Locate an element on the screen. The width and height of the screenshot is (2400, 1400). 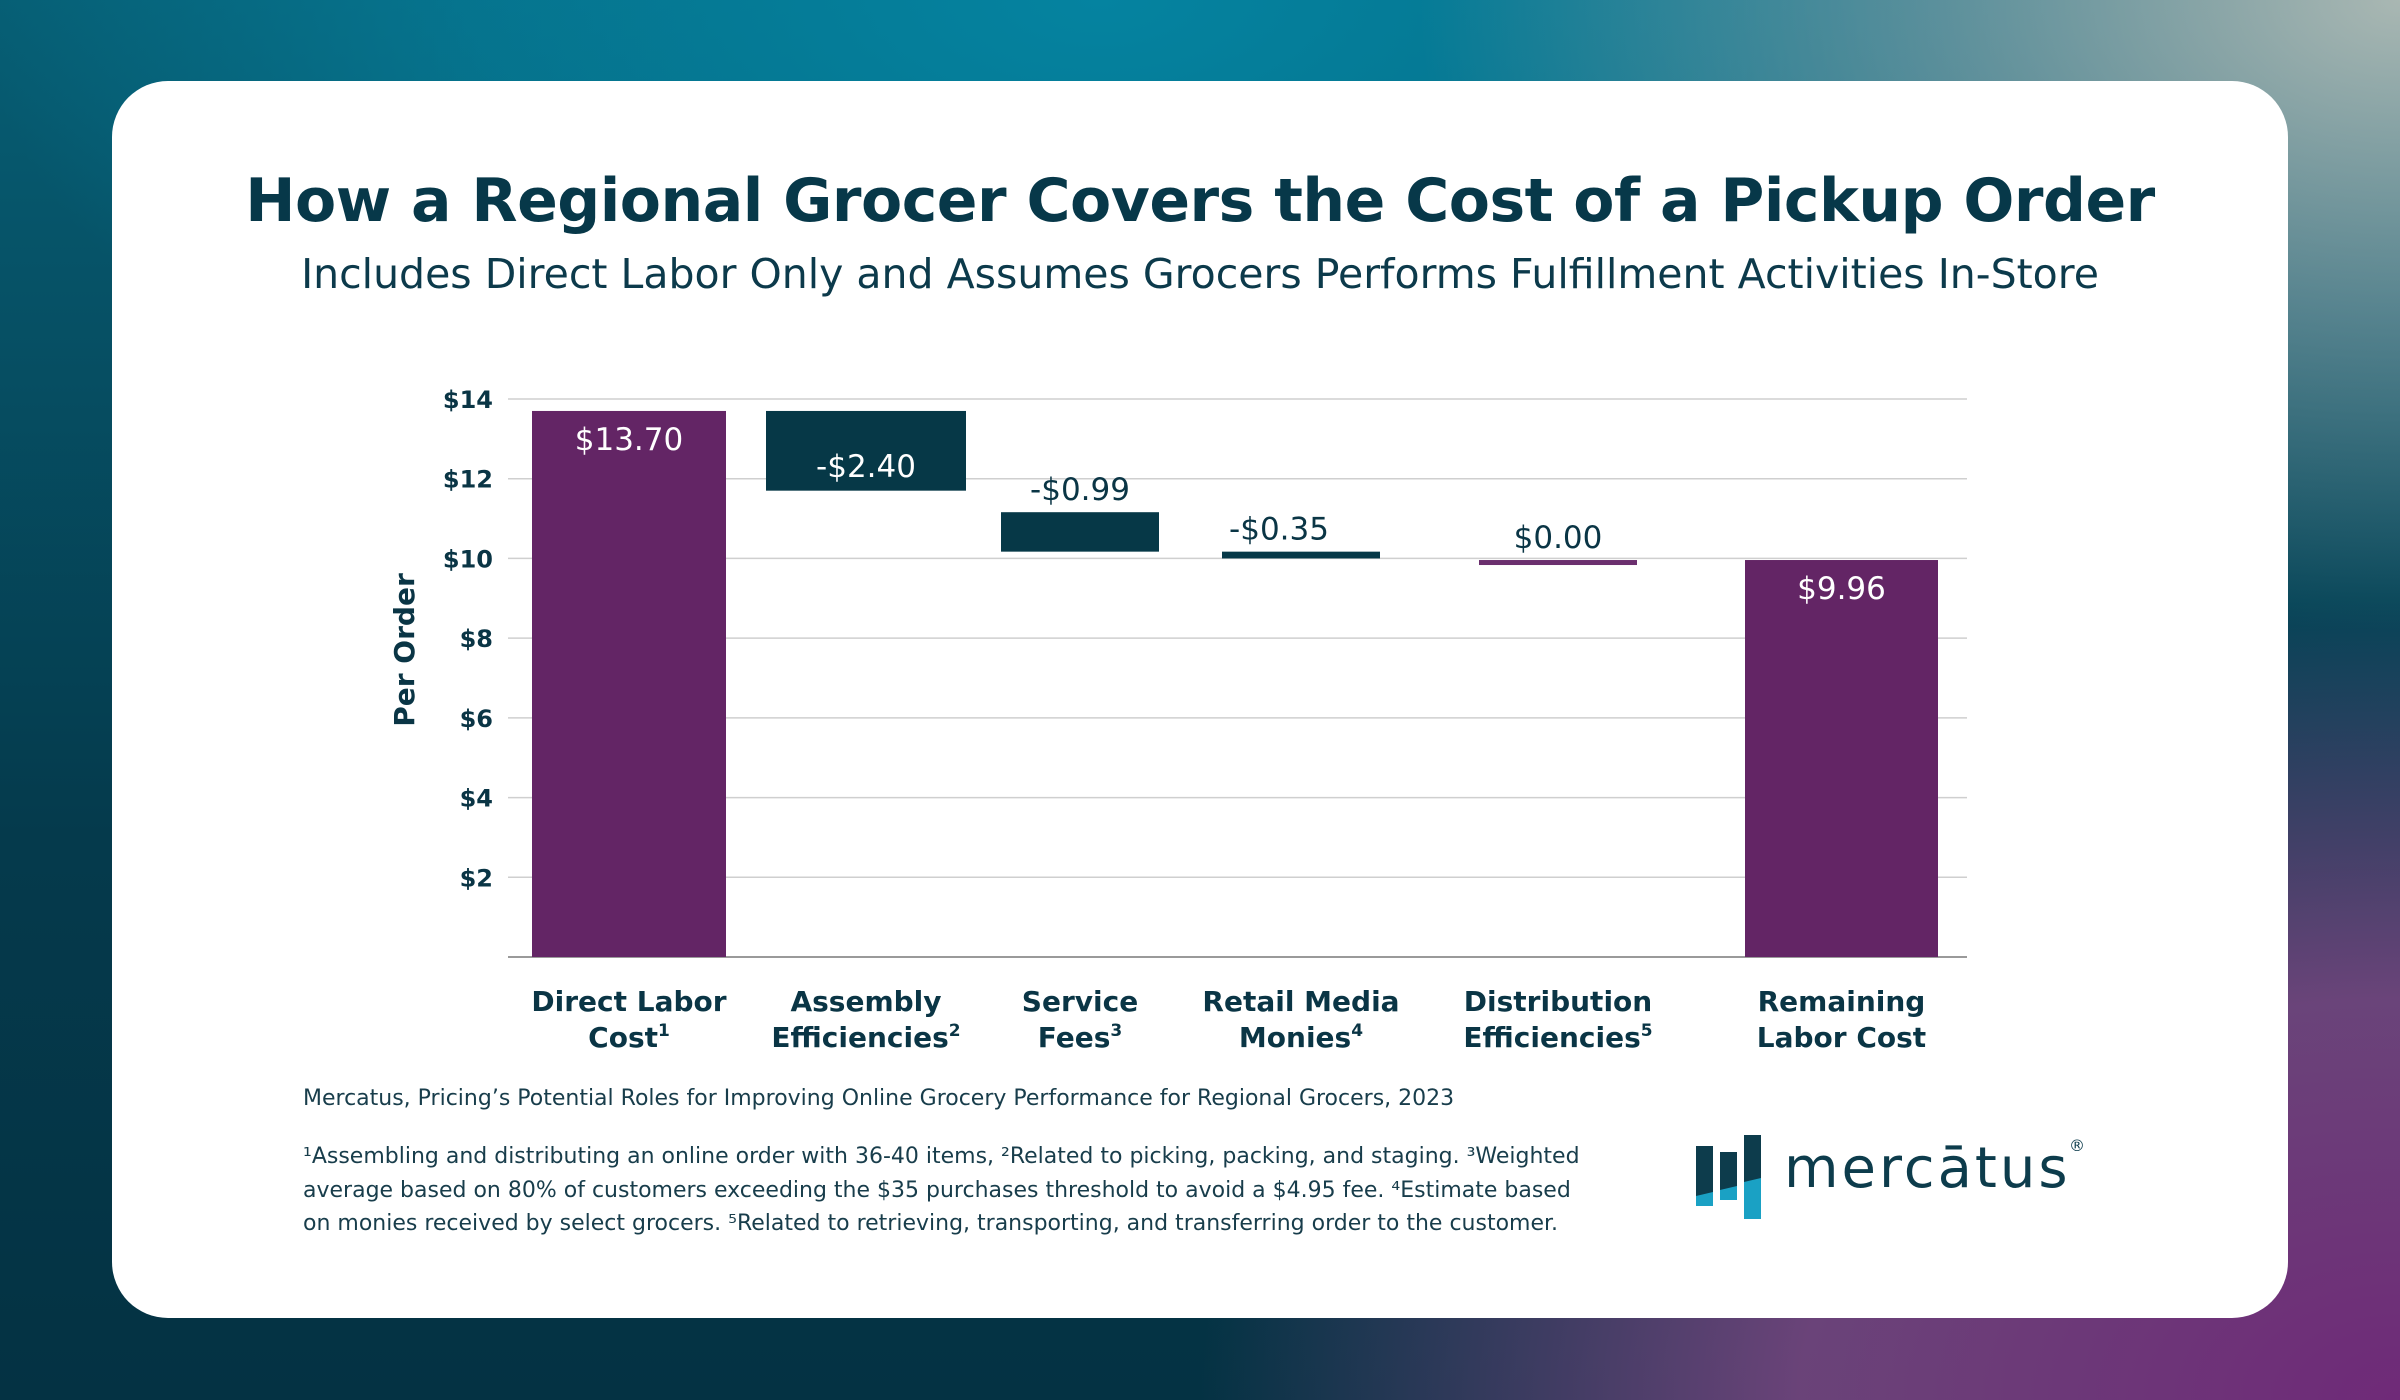
registered-mark: ® is located at coordinates (2077, 1145).